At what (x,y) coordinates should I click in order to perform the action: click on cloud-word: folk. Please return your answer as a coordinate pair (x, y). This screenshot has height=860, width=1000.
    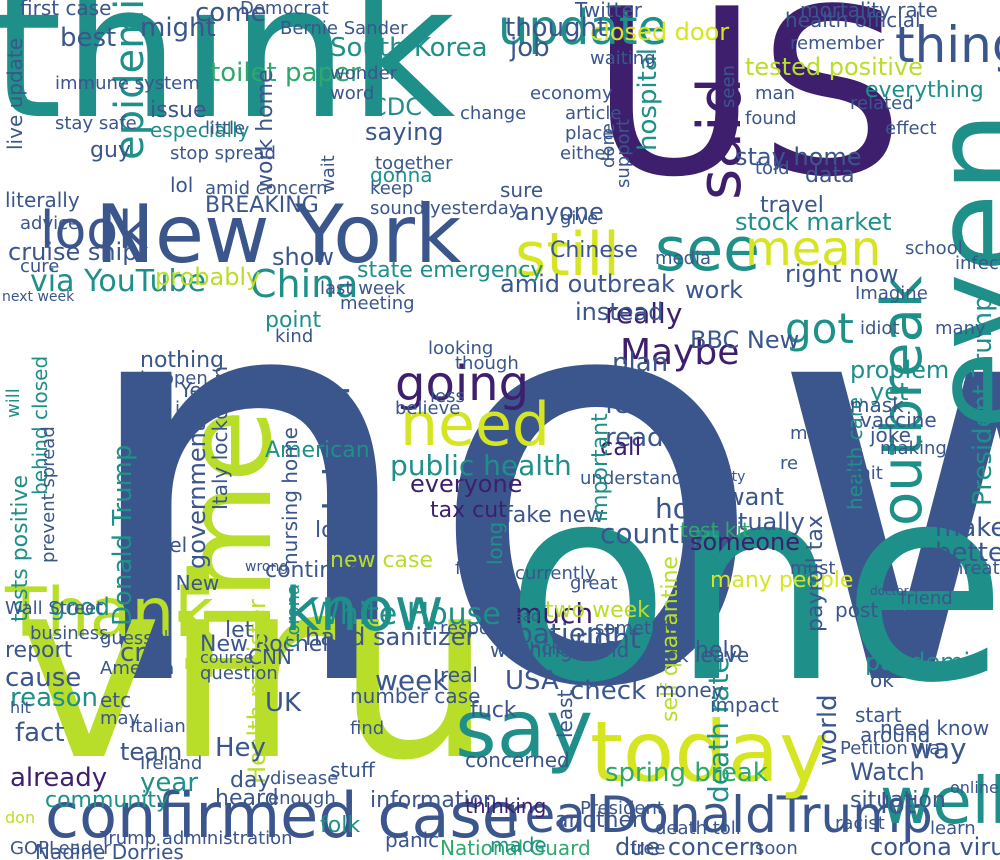
    Looking at the image, I should click on (340, 825).